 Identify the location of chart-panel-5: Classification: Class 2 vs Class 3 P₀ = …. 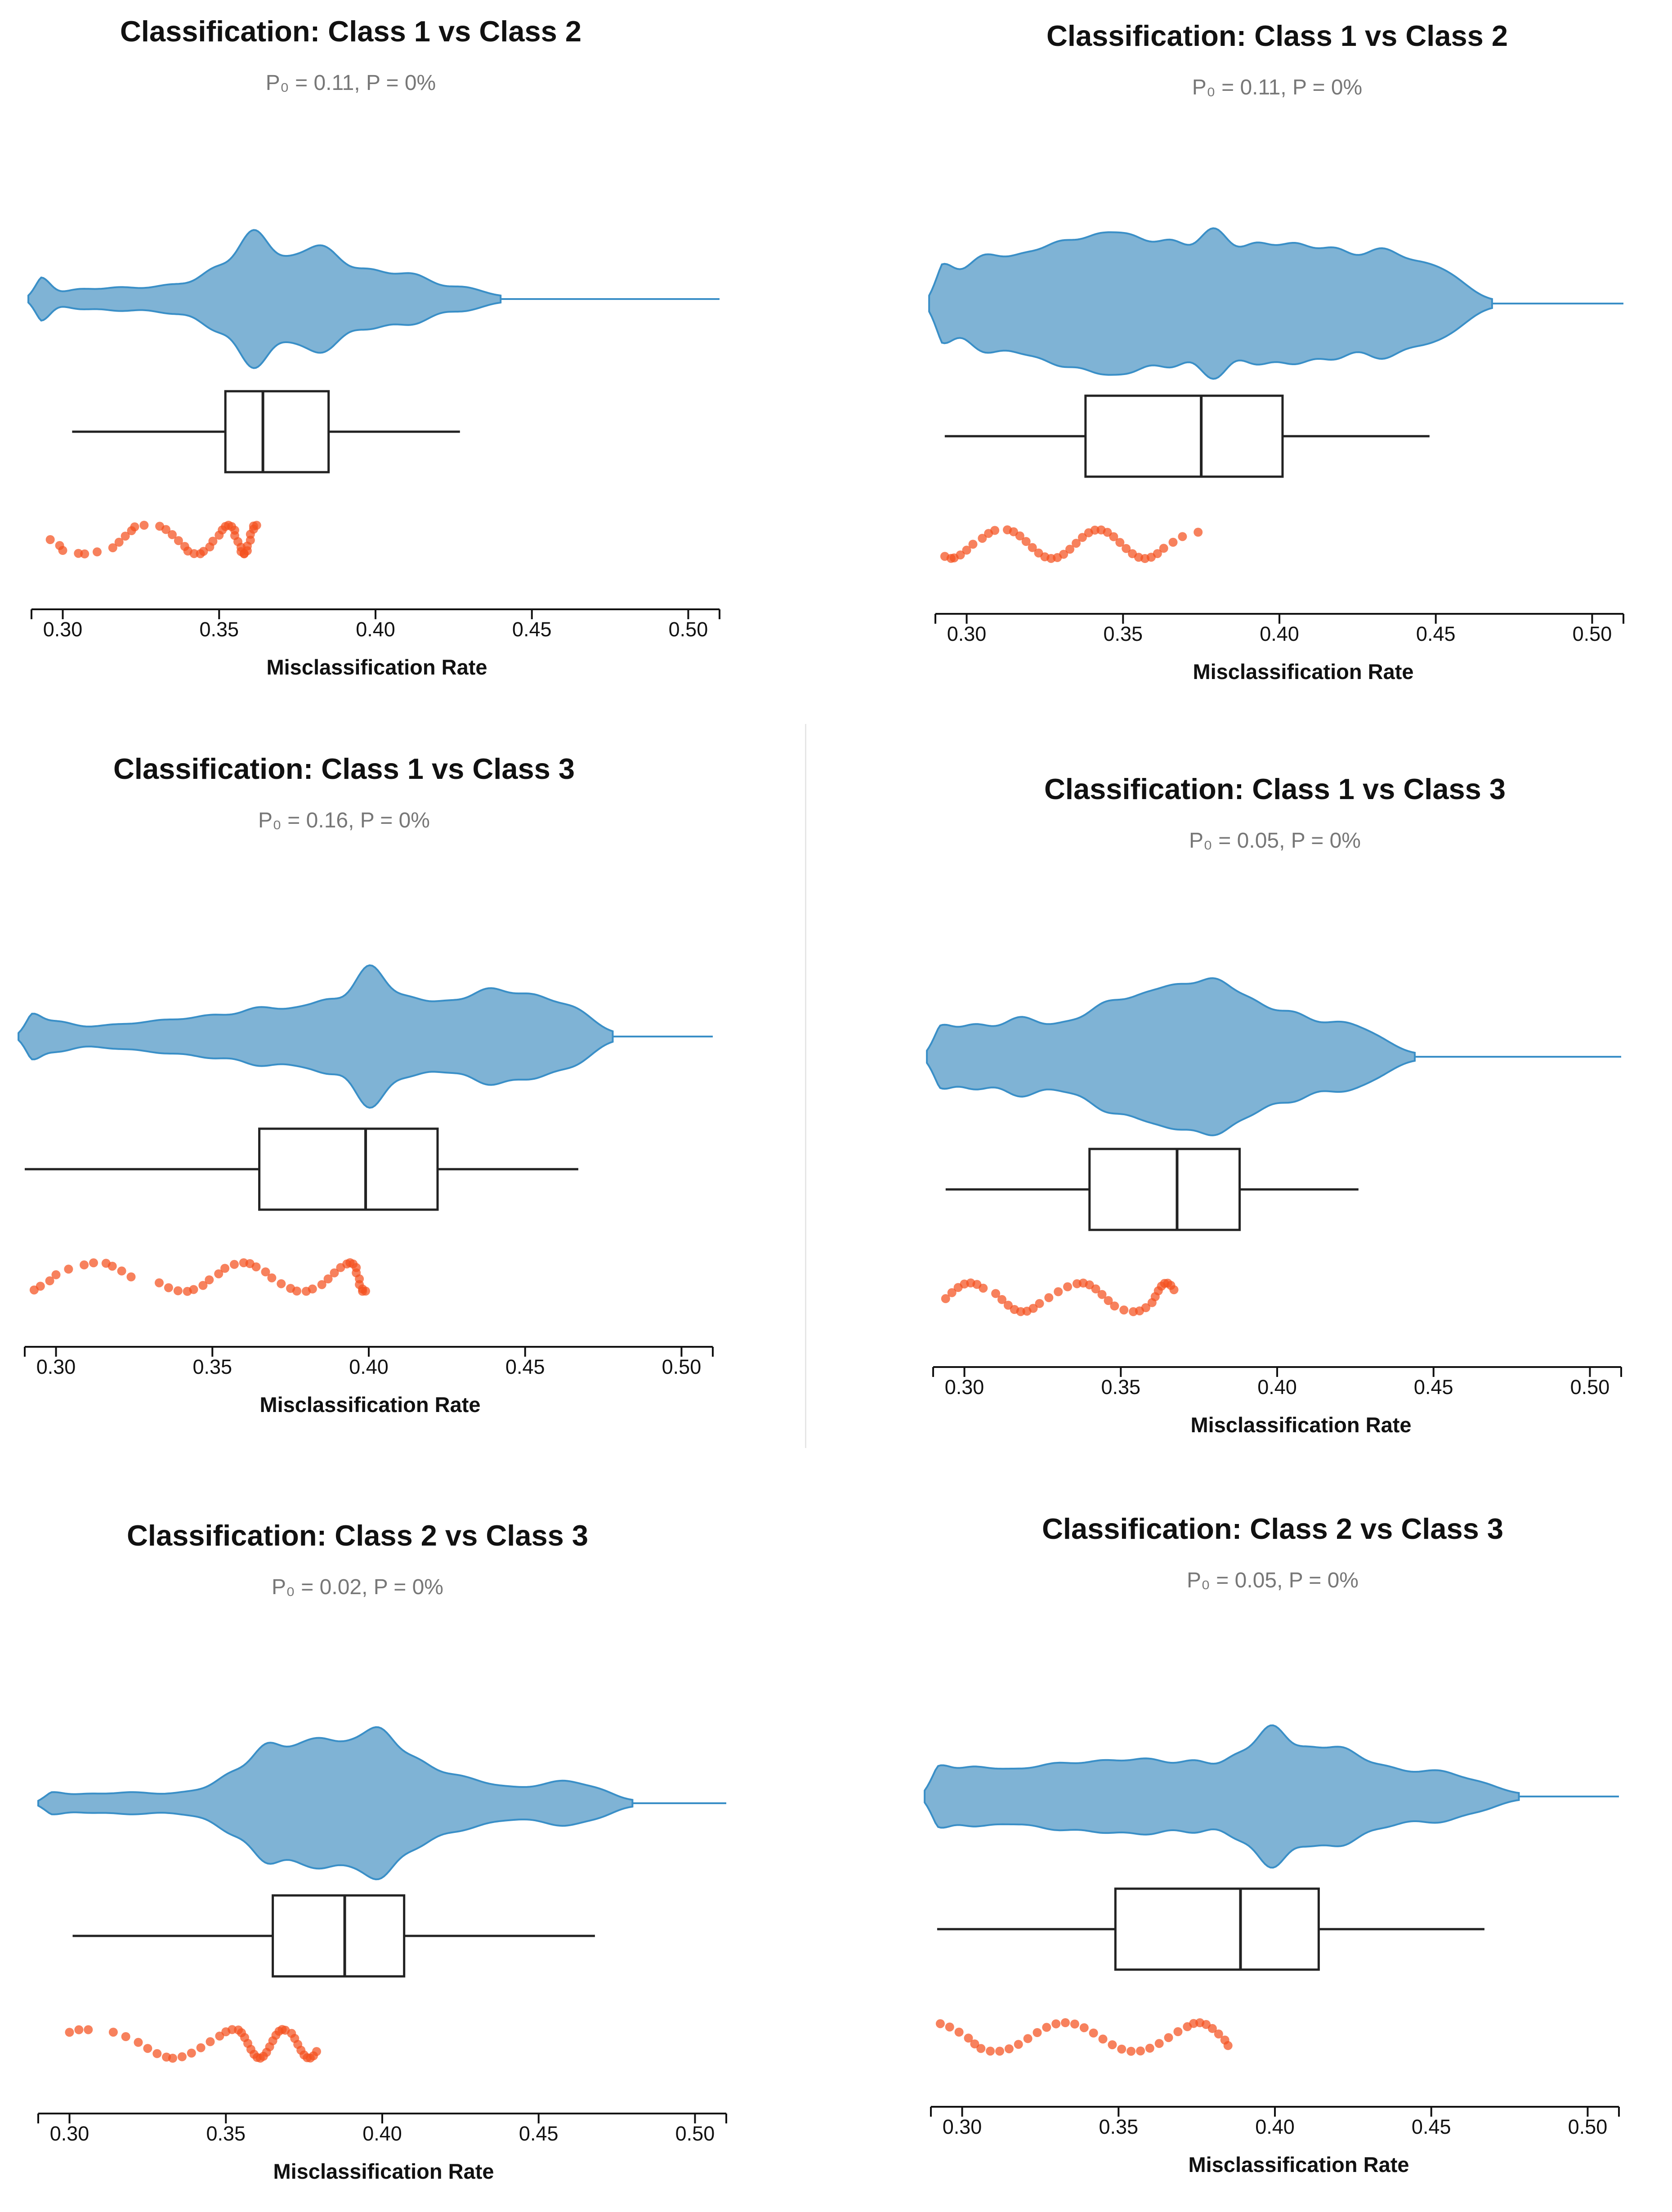
(389, 1858).